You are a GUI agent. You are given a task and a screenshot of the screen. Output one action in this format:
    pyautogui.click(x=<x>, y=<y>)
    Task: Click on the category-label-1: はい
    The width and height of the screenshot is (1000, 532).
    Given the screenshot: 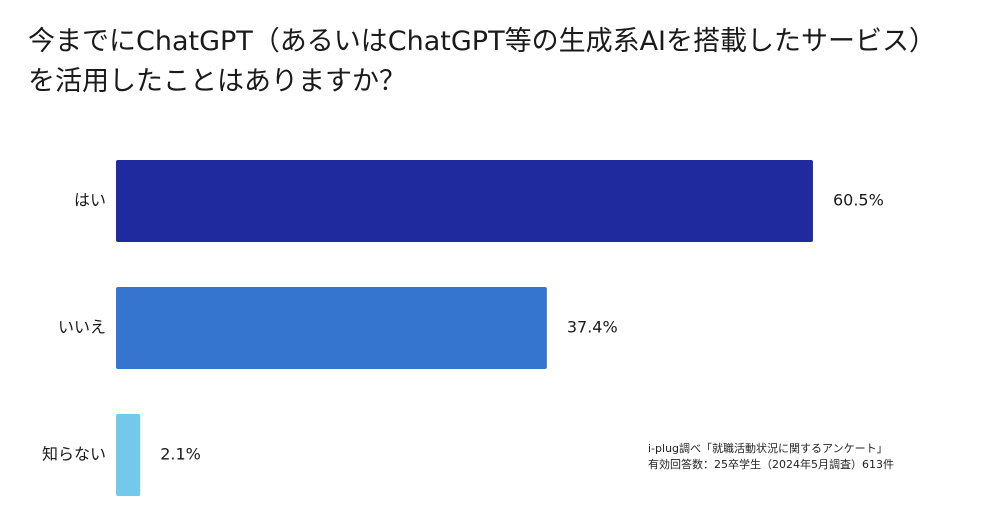 What is the action you would take?
    pyautogui.click(x=90, y=200)
    